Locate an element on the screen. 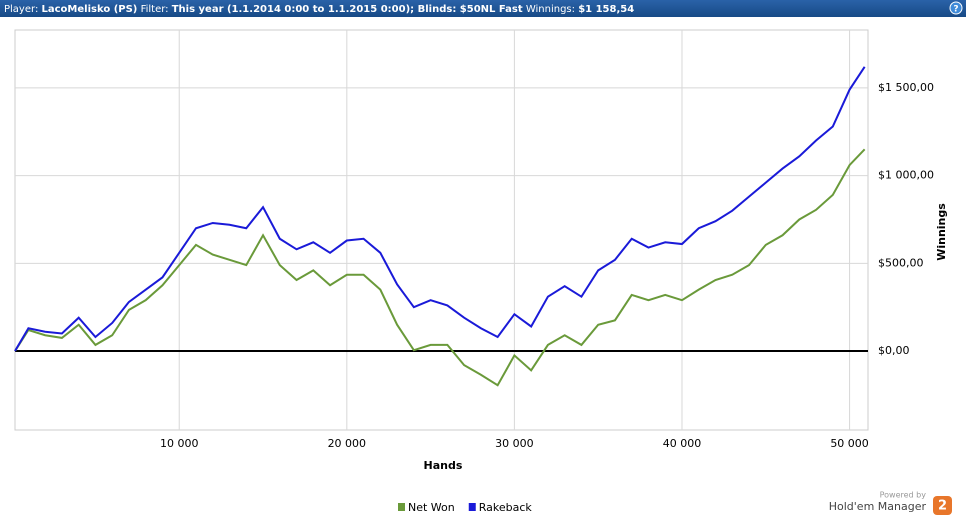  winnings-label: Winnings: is located at coordinates (550, 9).